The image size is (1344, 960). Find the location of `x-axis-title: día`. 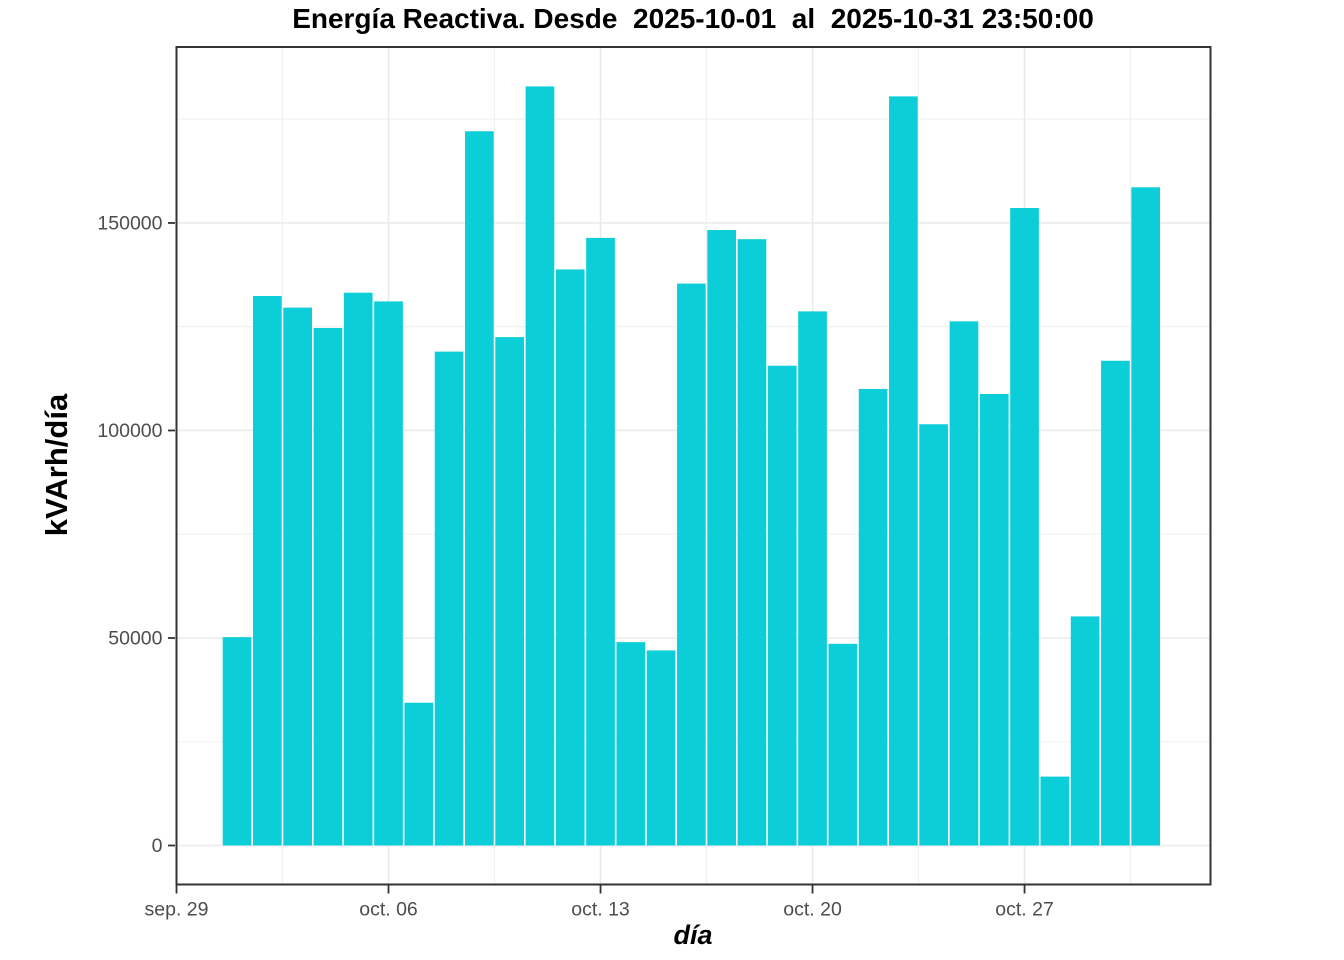

x-axis-title: día is located at coordinates (693, 935).